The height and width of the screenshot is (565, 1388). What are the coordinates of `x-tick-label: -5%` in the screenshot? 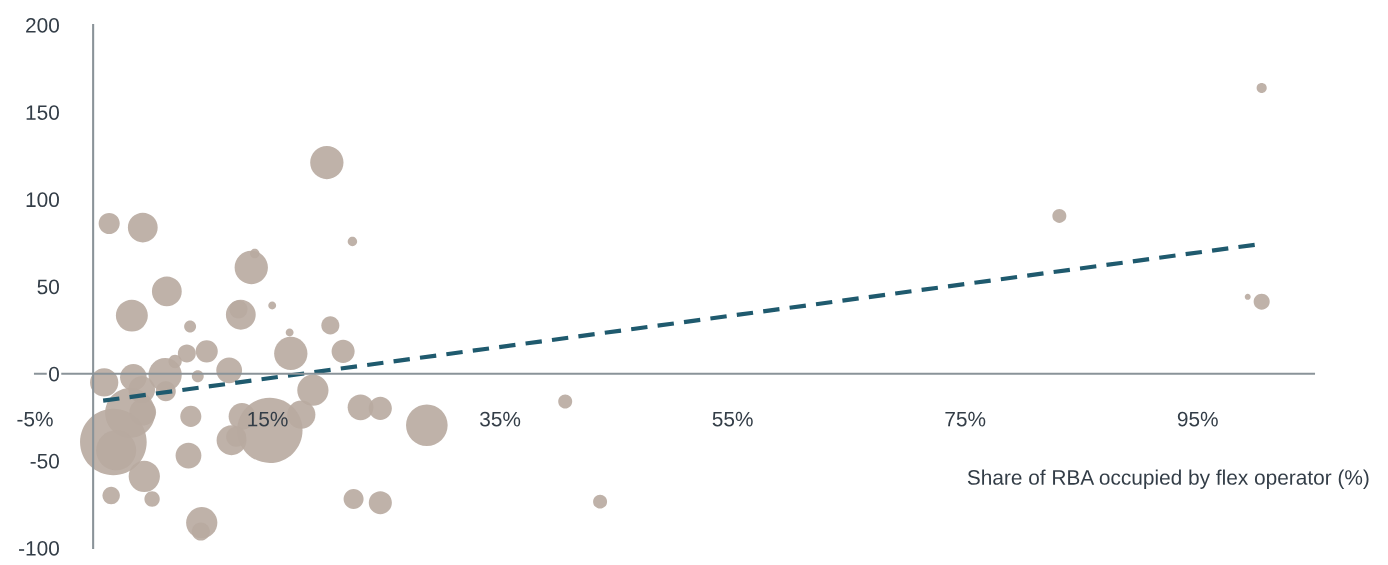 It's located at (35, 419).